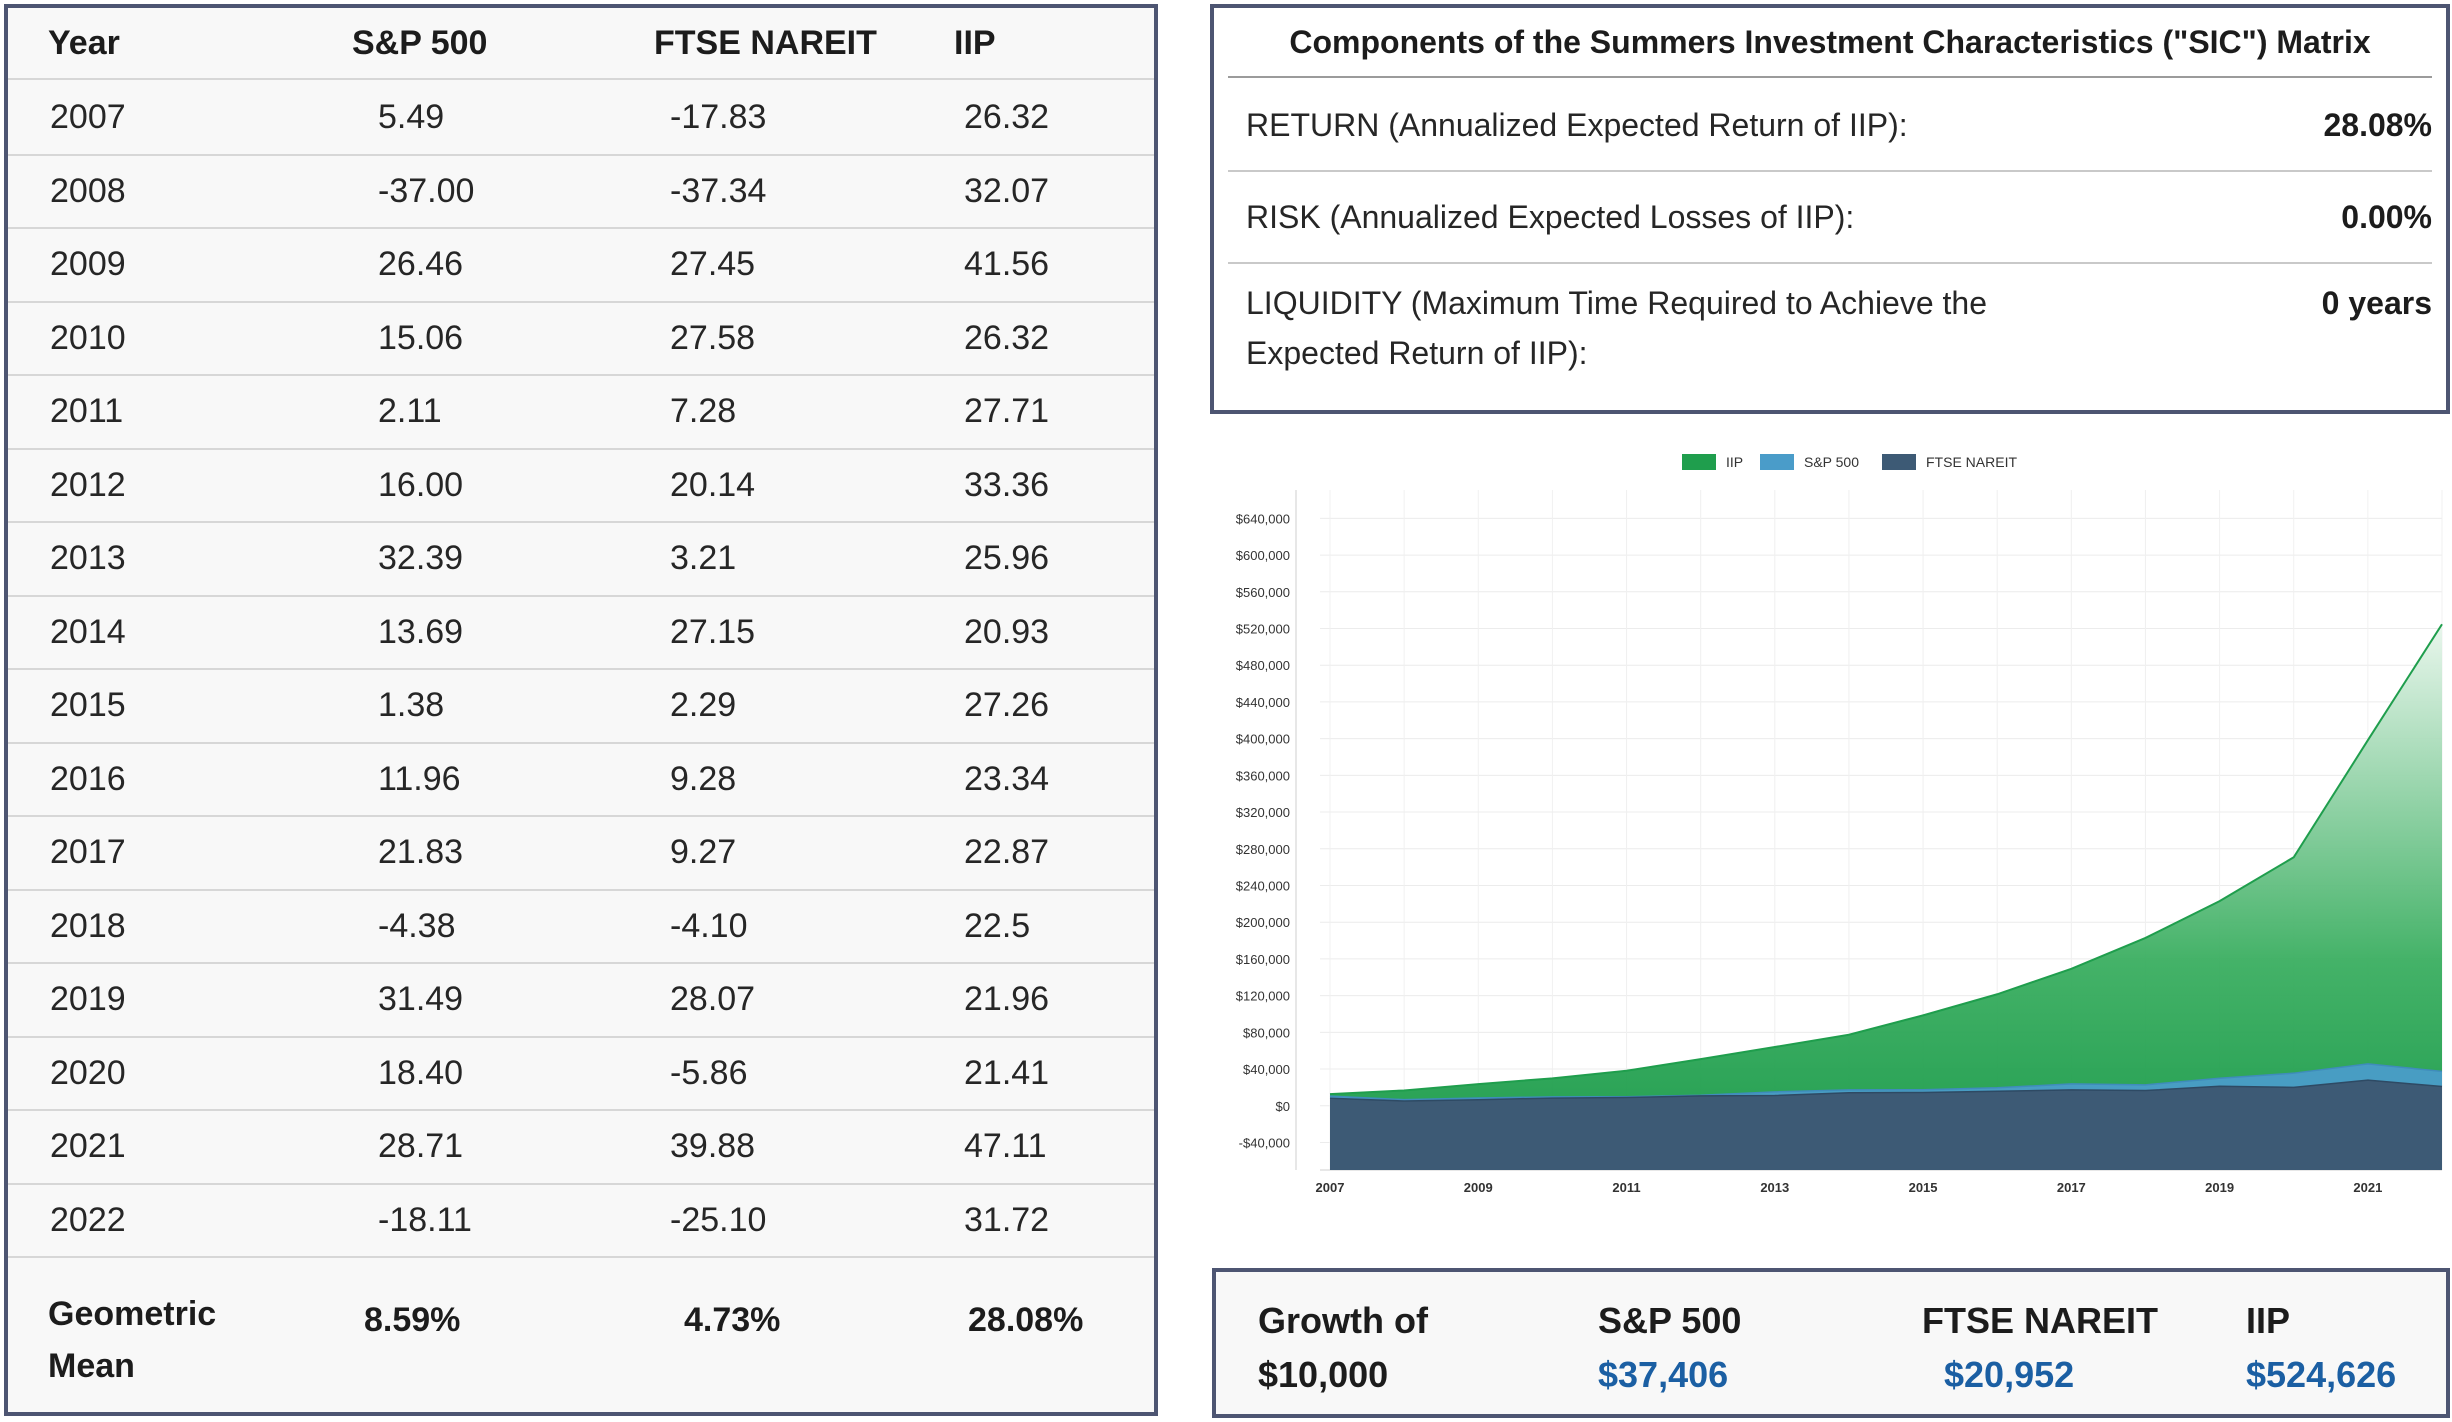 This screenshot has width=2452, height=1422. Describe the element at coordinates (713, 1146) in the screenshot. I see `cell-ftse-nareit: 39.88` at that location.